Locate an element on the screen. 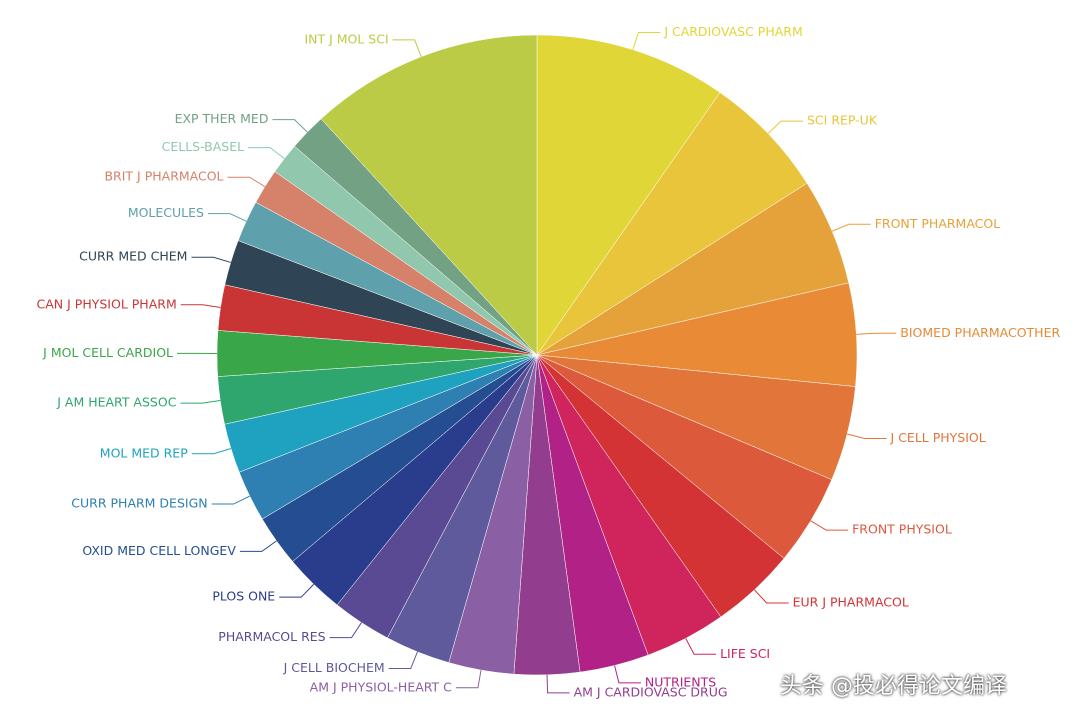  slice-label: MOL MED REP is located at coordinates (144, 452).